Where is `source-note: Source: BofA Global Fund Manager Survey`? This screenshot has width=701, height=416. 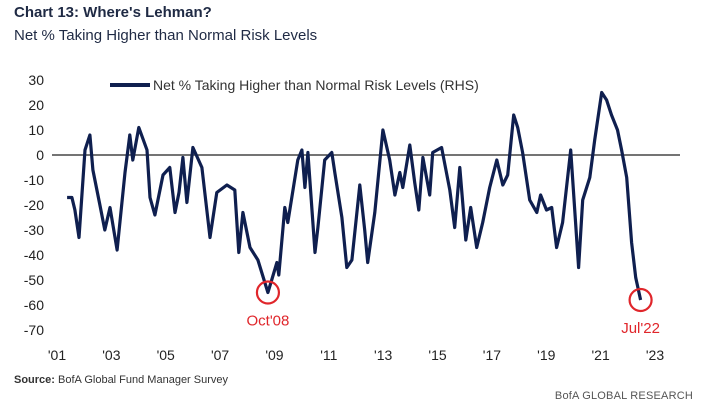
source-note: Source: BofA Global Fund Manager Survey is located at coordinates (121, 380).